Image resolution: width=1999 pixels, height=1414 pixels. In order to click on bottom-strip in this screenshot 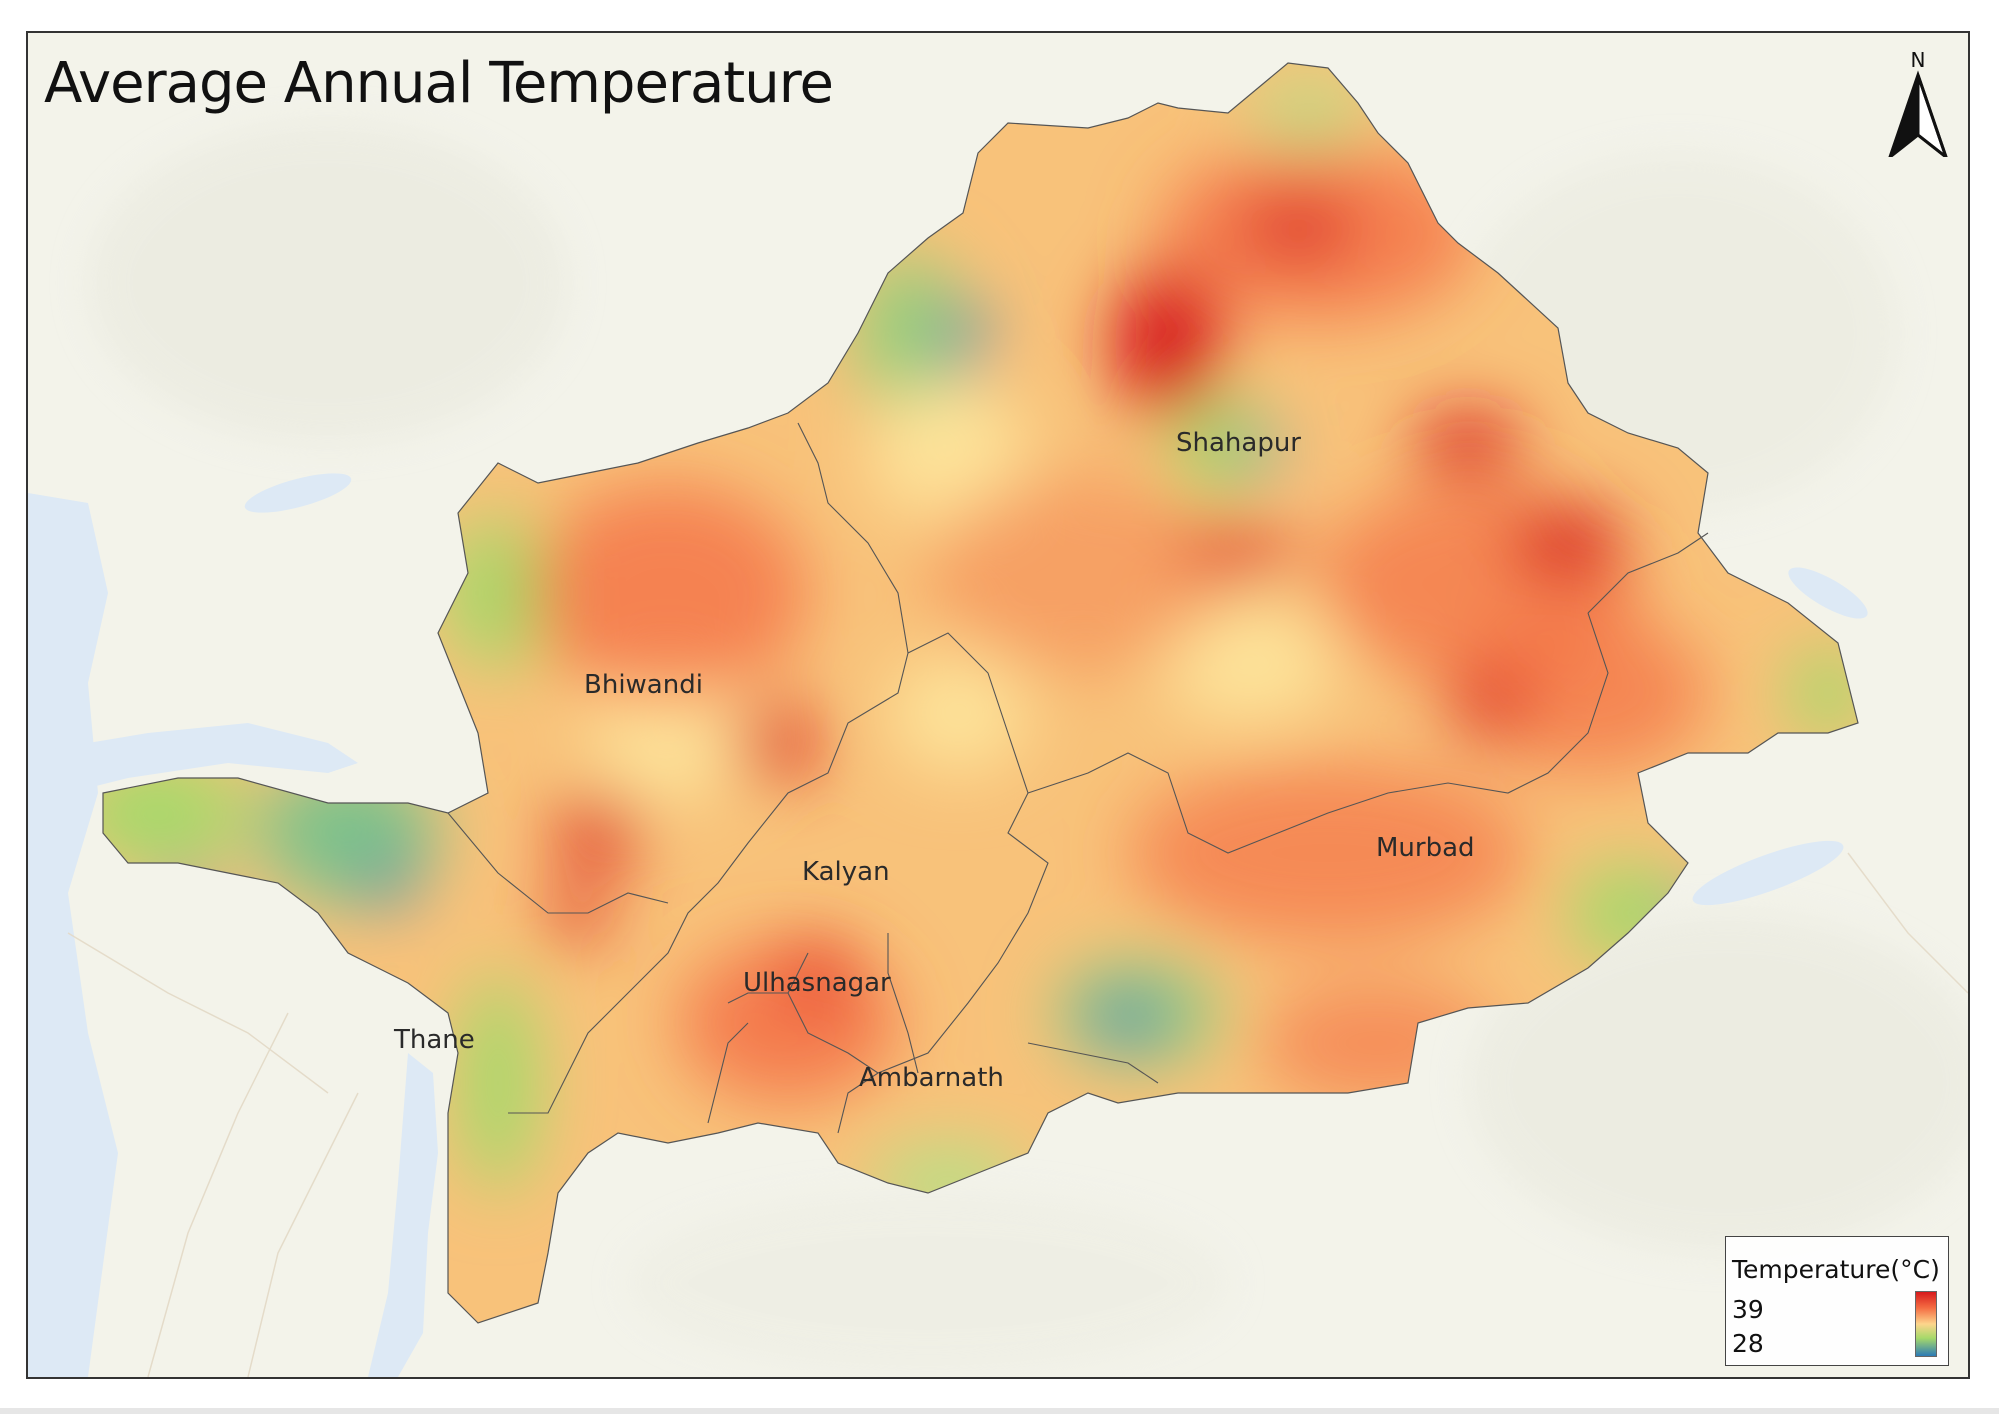, I will do `click(999, 1411)`.